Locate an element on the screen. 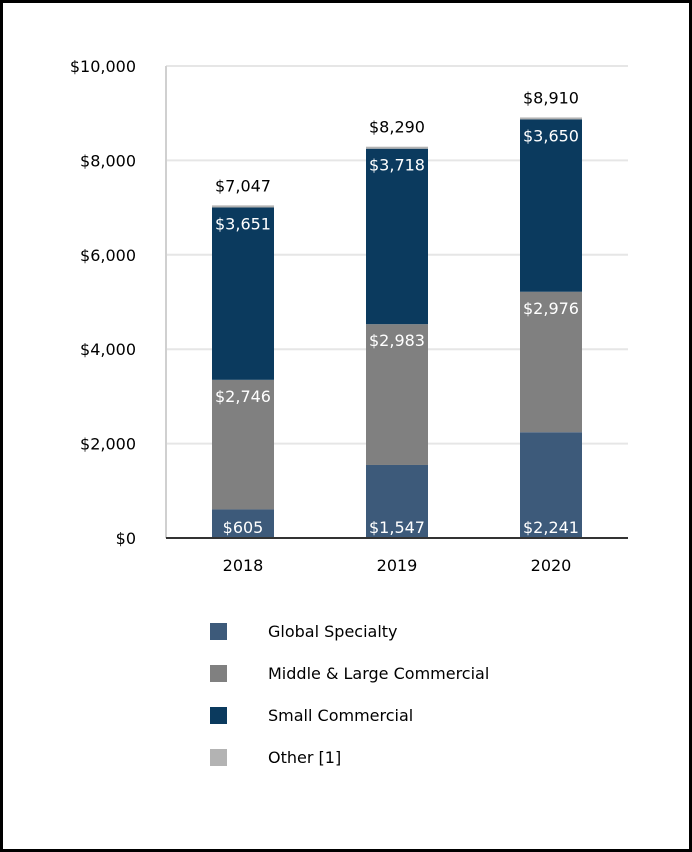  legend-label: Global Specialty is located at coordinates (333, 631).